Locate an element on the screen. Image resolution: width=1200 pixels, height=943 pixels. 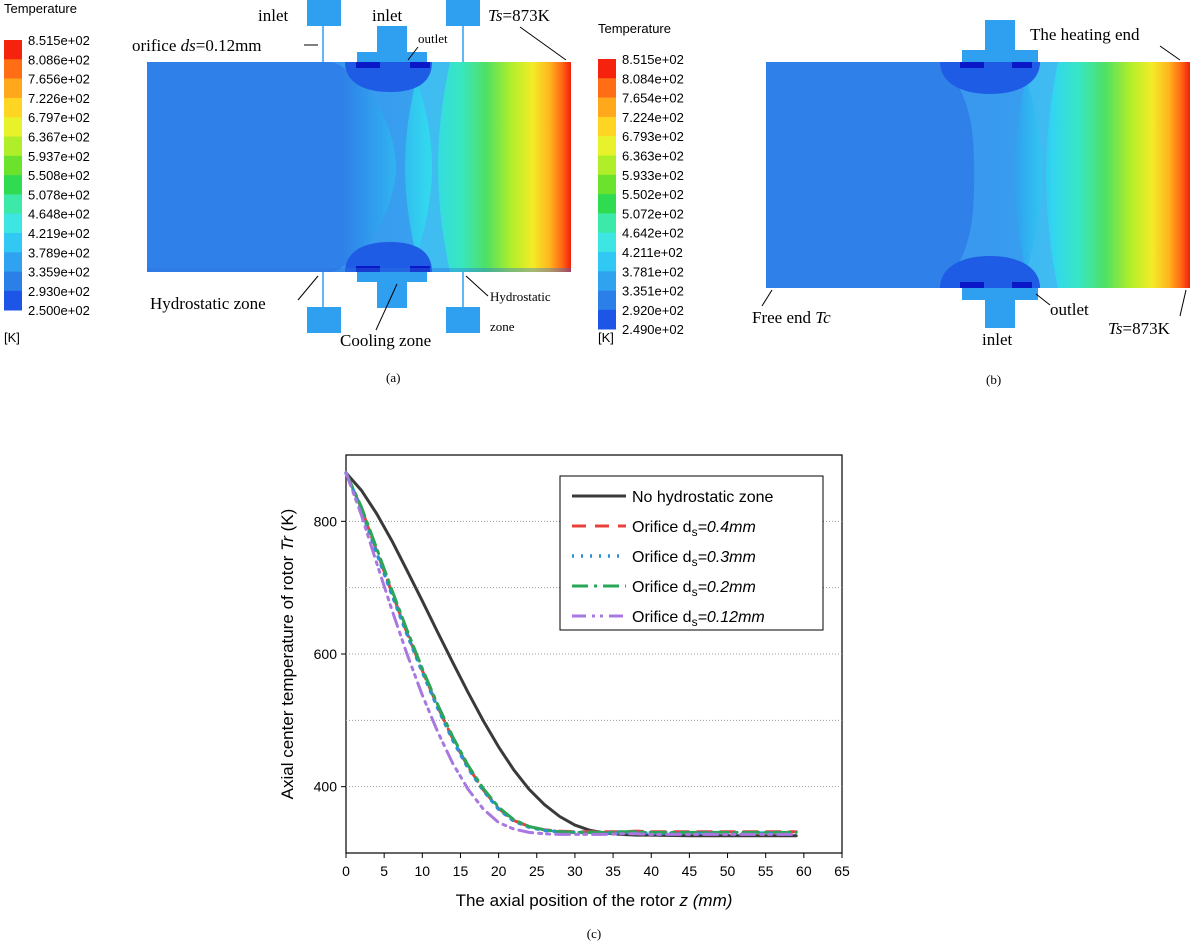
leader-cooling-a is located at coordinates (386, 307).